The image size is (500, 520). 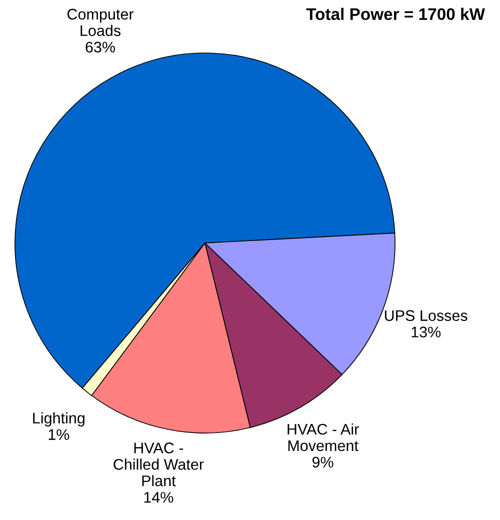 What do you see at coordinates (426, 315) in the screenshot?
I see `slice-label: UPS Losses` at bounding box center [426, 315].